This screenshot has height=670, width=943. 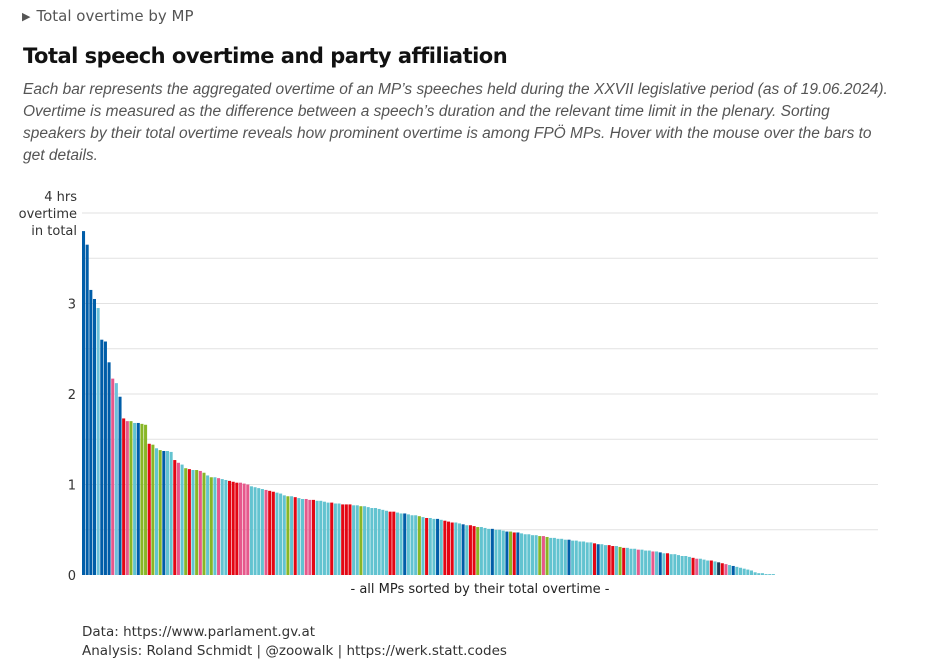 I want to click on details-summary-toggle: ▶ Total overtime by MP, so click(x=108, y=16).